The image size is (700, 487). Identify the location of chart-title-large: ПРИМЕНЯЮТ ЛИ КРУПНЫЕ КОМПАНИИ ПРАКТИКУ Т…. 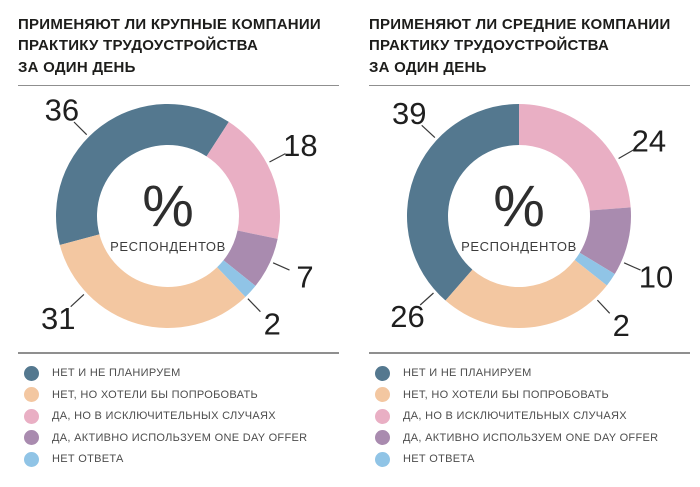
(178, 46).